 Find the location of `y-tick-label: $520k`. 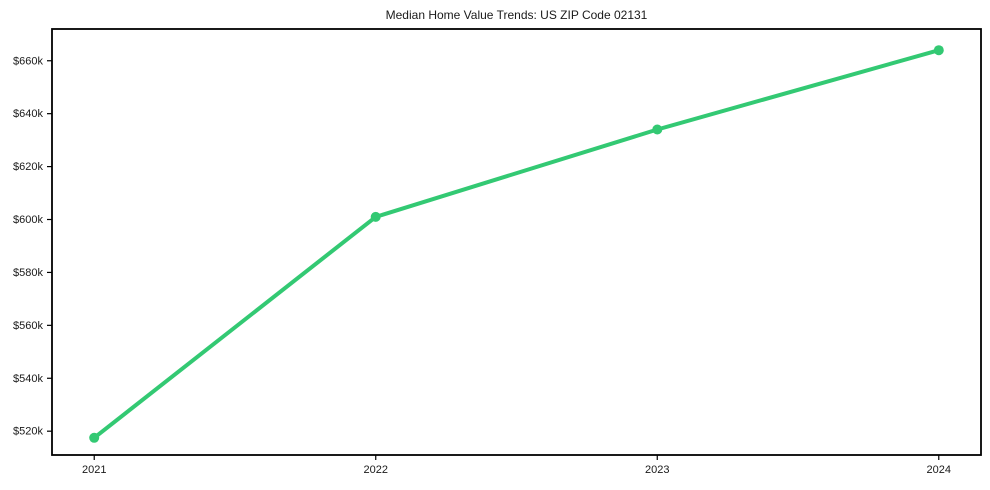

y-tick-label: $520k is located at coordinates (28, 432).